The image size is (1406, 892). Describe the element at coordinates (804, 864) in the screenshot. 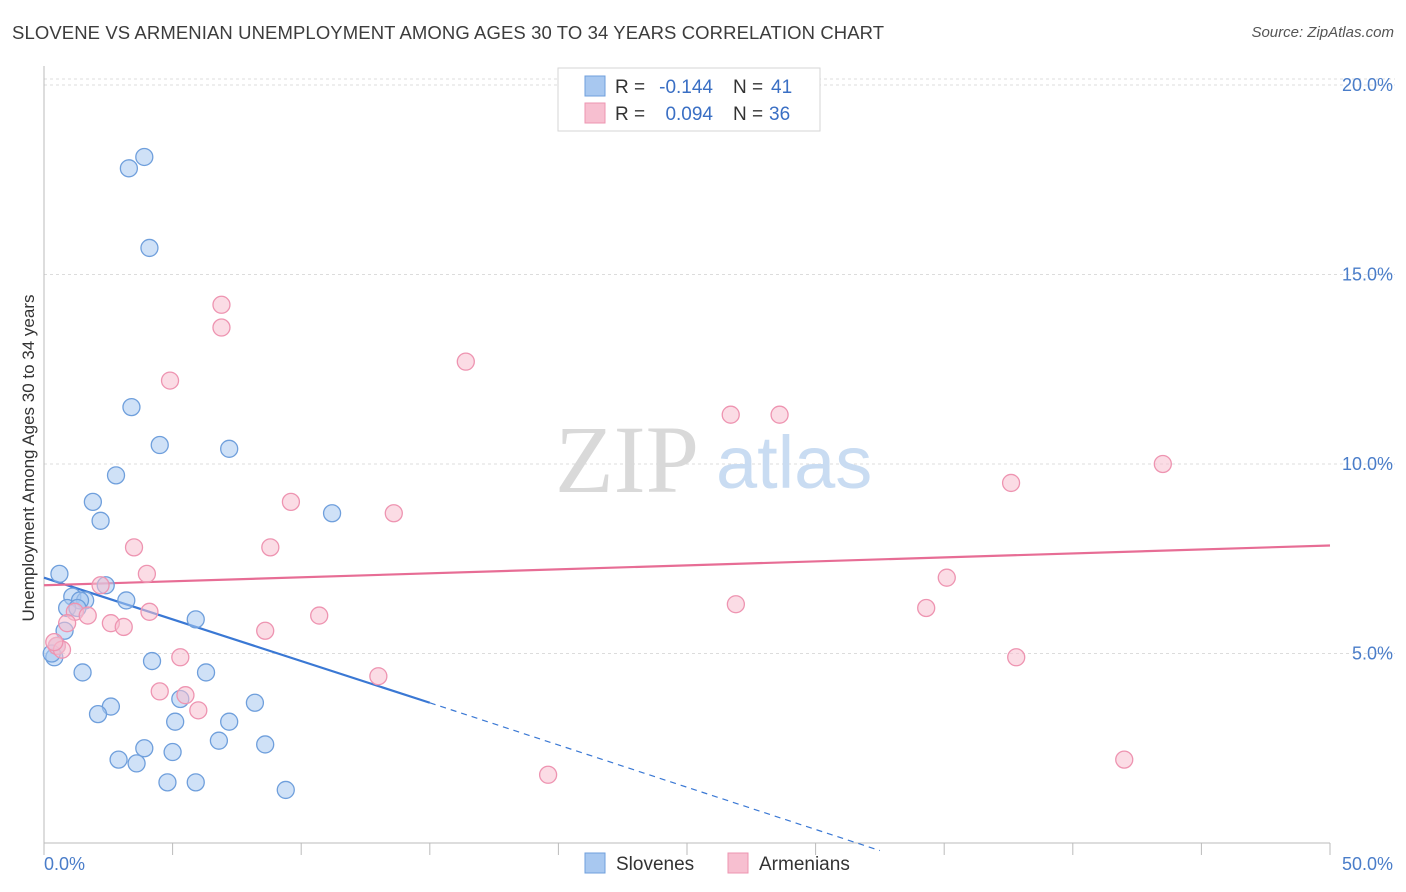

I see `series-label-armenians: Armenians` at that location.